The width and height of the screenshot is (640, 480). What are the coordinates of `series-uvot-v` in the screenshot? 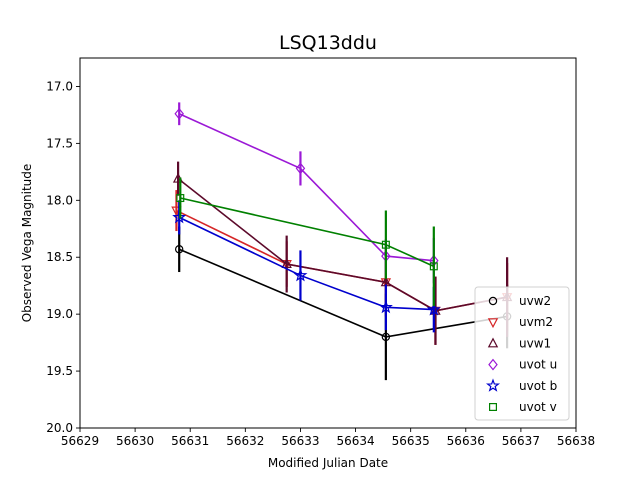 It's located at (307, 242).